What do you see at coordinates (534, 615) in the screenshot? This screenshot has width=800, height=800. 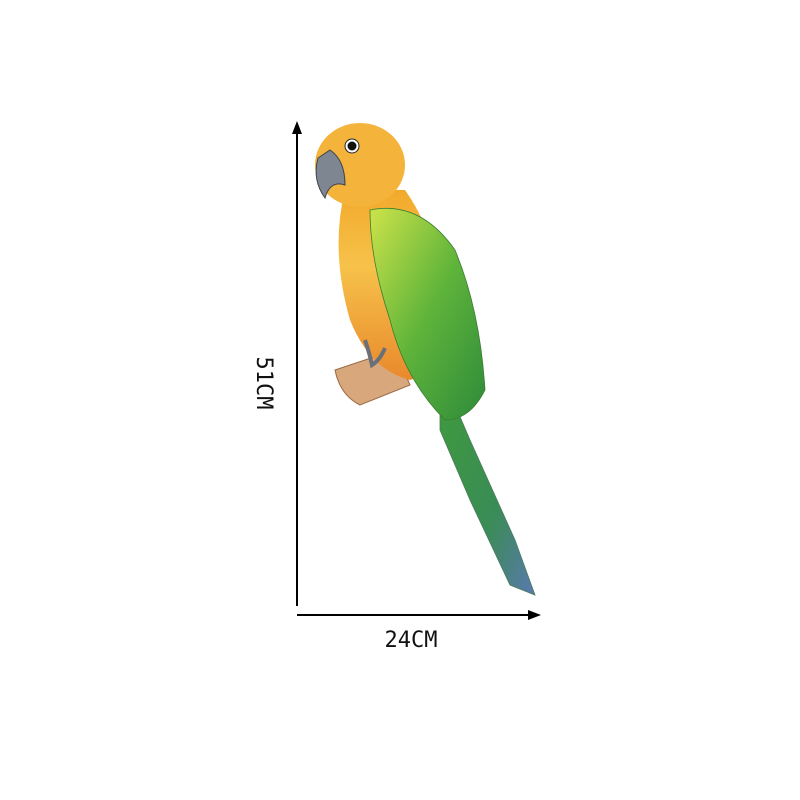 I see `width-arrow` at bounding box center [534, 615].